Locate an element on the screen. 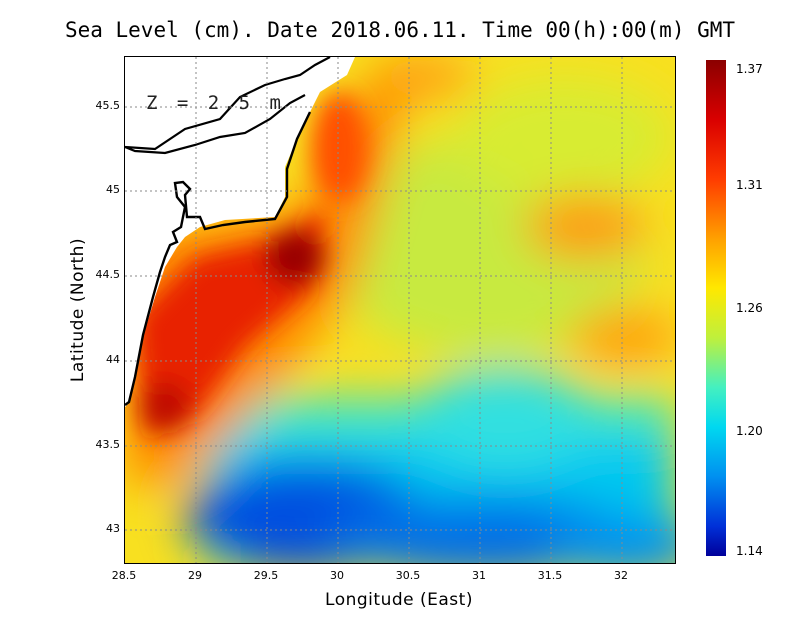 This screenshot has height=618, width=800. colorbar-label: 1.26 is located at coordinates (749, 308).